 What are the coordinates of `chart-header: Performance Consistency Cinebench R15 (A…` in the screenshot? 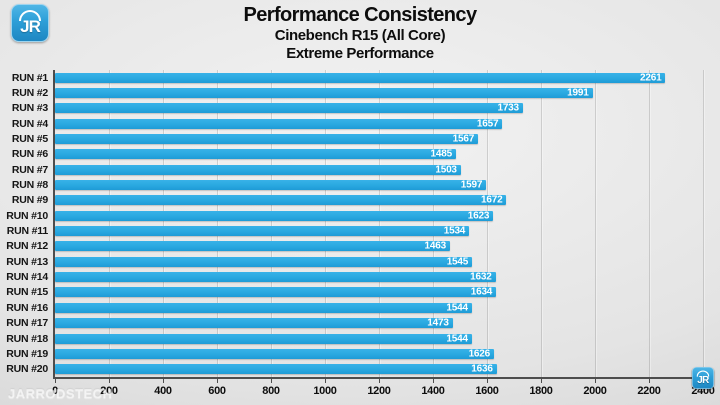 It's located at (360, 33).